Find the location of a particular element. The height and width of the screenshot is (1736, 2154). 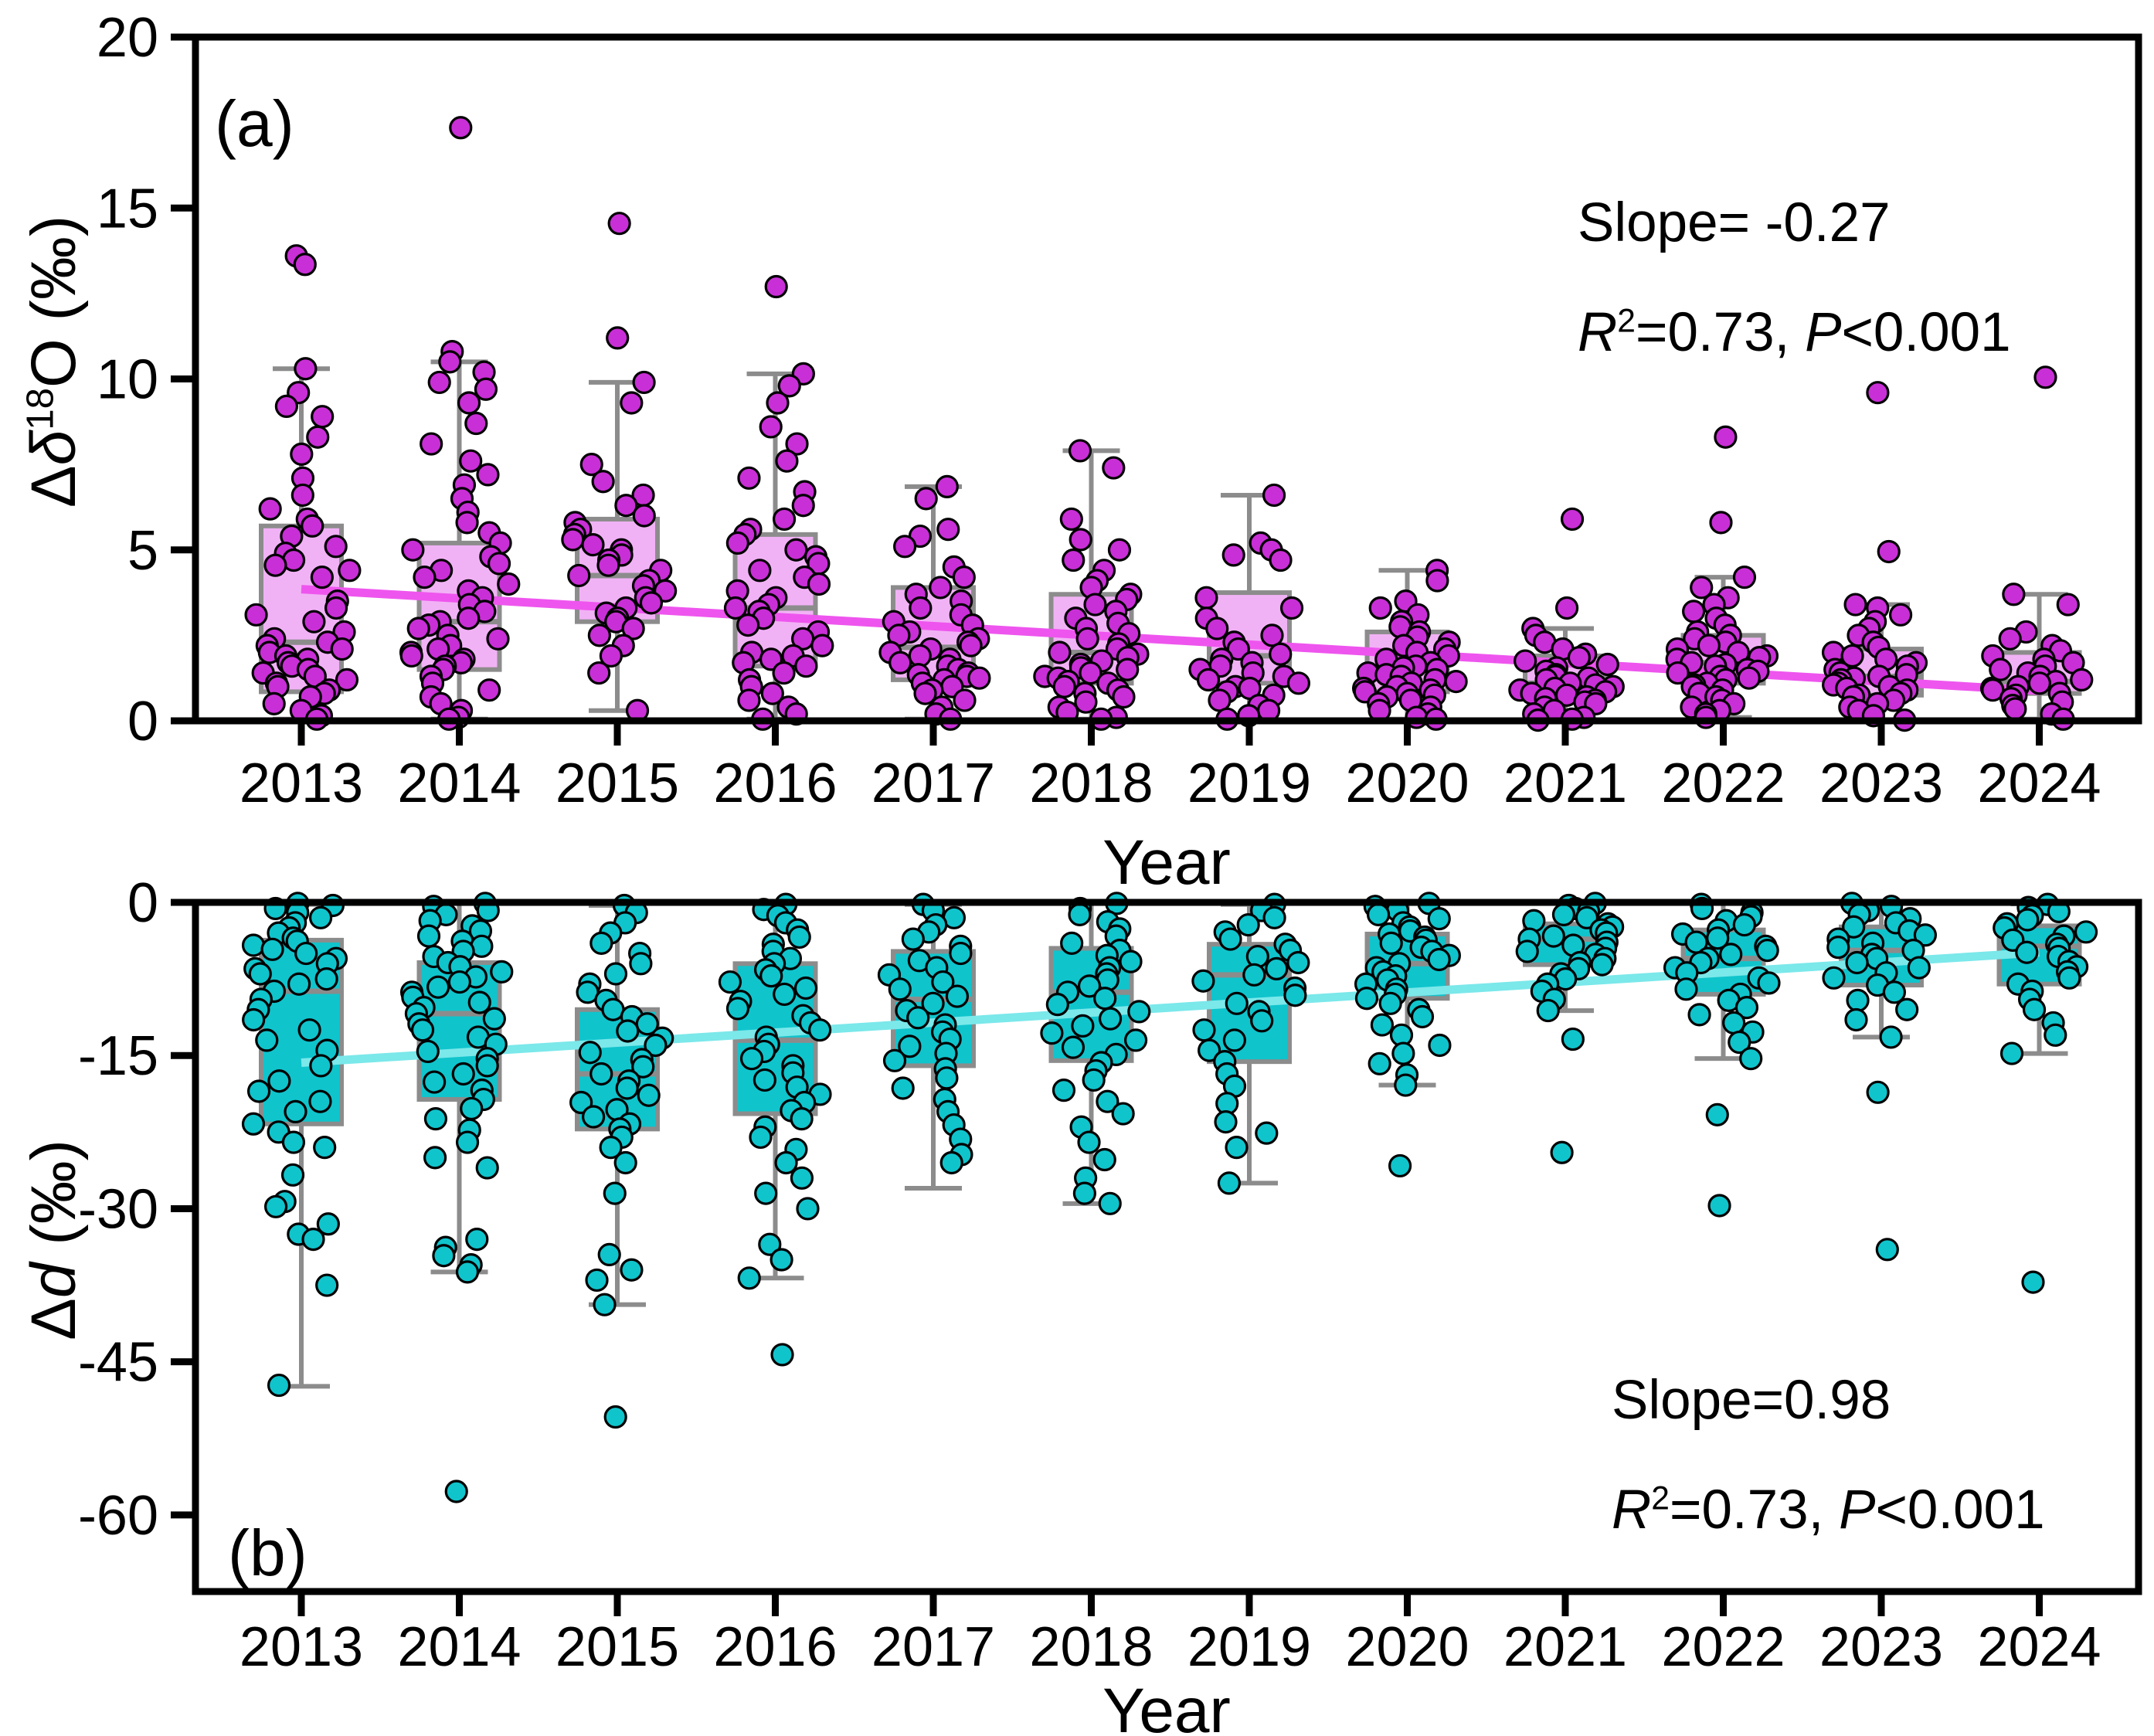

p-value: <0.001 is located at coordinates (1960, 1510).